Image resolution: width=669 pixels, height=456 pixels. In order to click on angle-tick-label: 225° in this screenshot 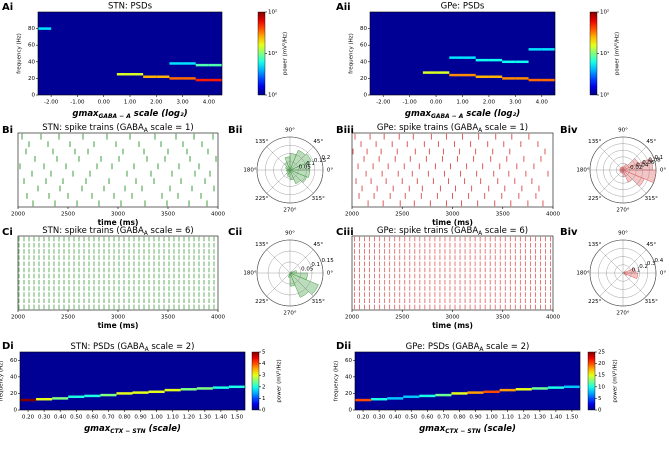, I will do `click(261, 302)`.